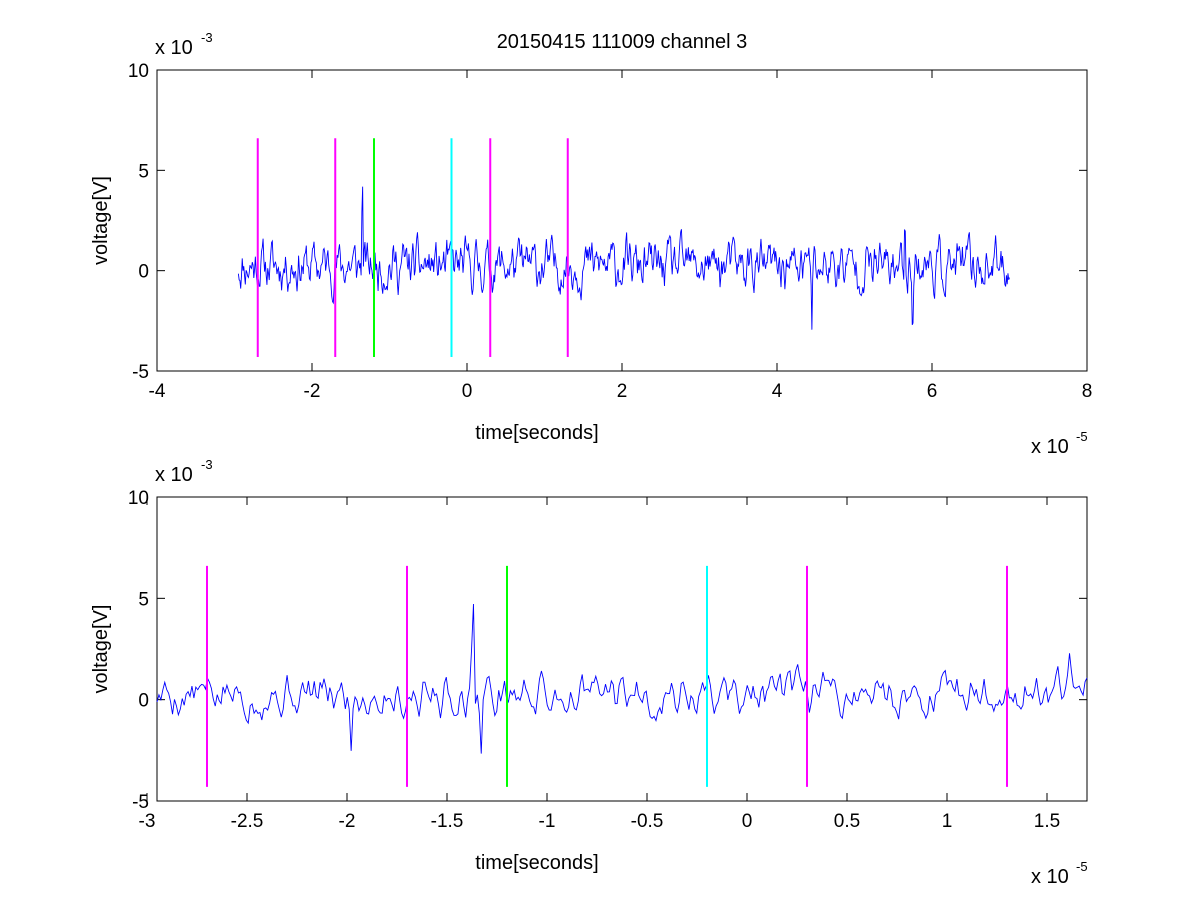  What do you see at coordinates (547, 821) in the screenshot?
I see `x-tick-label: -1` at bounding box center [547, 821].